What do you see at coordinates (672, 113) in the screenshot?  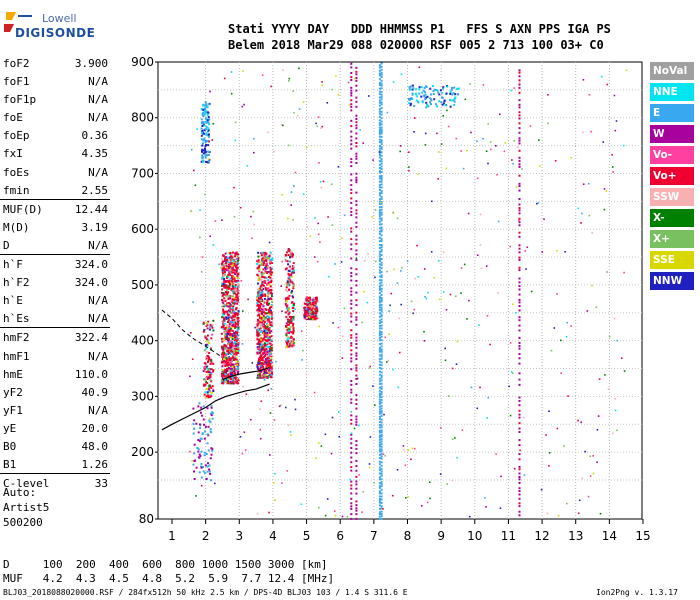 I see `legend-item: E` at bounding box center [672, 113].